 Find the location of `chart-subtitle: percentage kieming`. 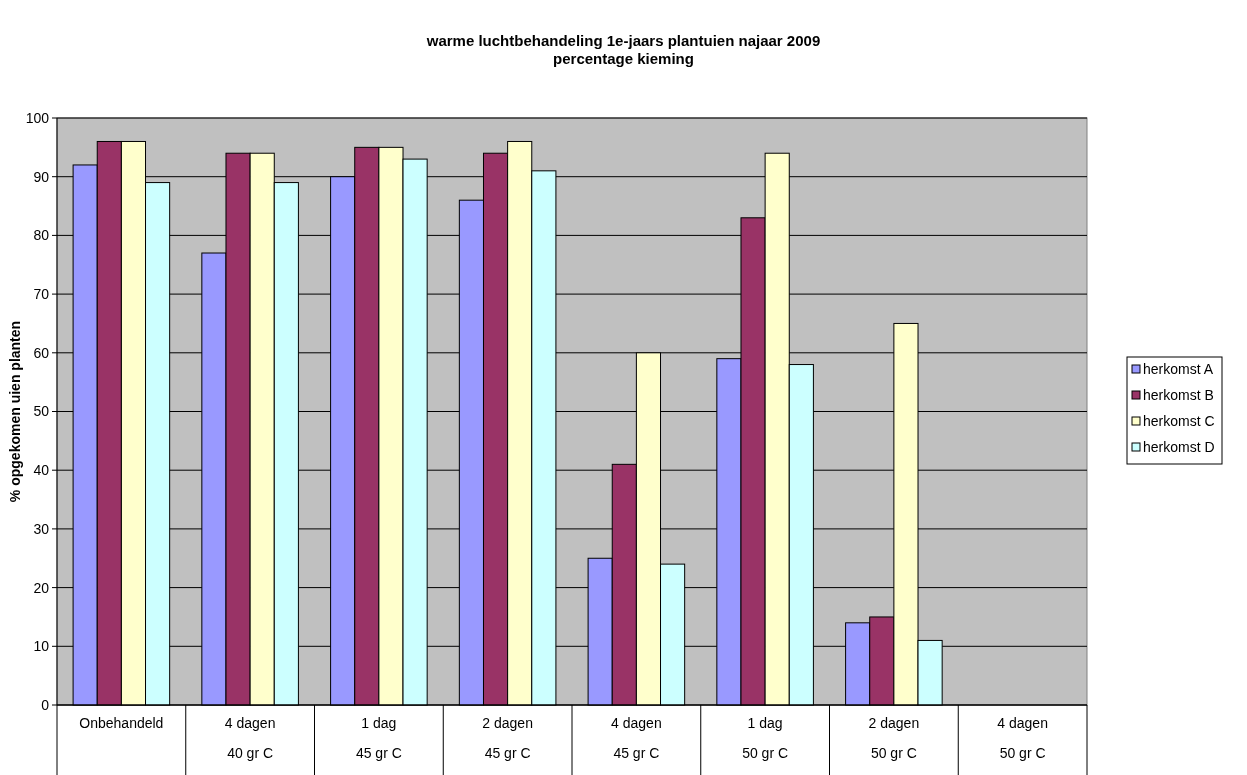

chart-subtitle: percentage kieming is located at coordinates (623, 58).